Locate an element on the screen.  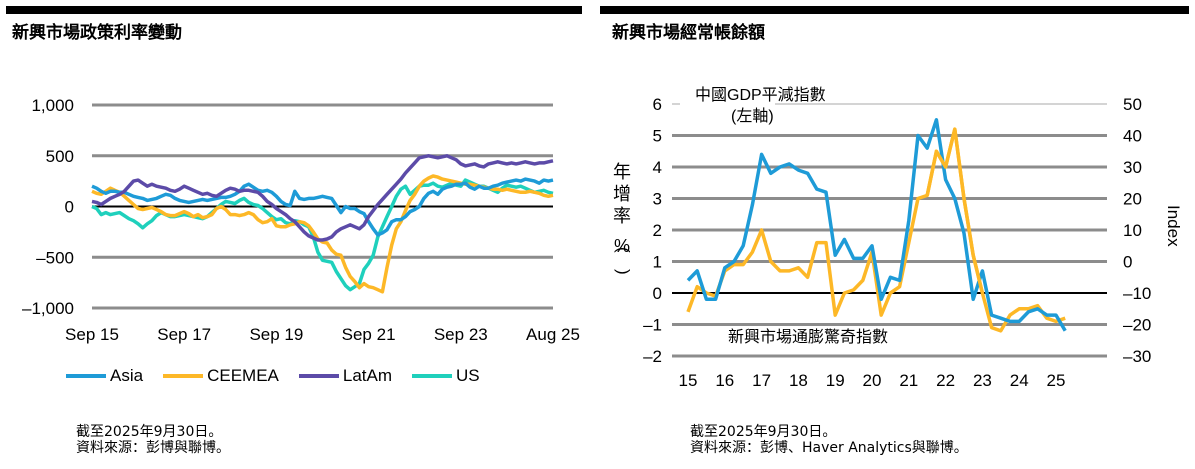
right-chart-title: 新興市場經常帳餘額 is located at coordinates (688, 33).